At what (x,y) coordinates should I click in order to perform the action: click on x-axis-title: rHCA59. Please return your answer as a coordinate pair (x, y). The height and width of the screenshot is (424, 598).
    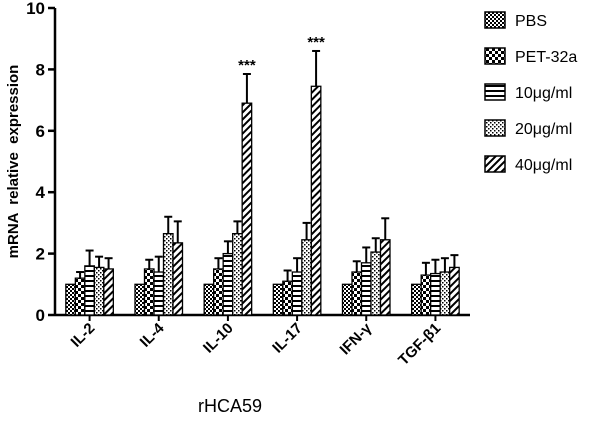
    Looking at the image, I should click on (230, 406).